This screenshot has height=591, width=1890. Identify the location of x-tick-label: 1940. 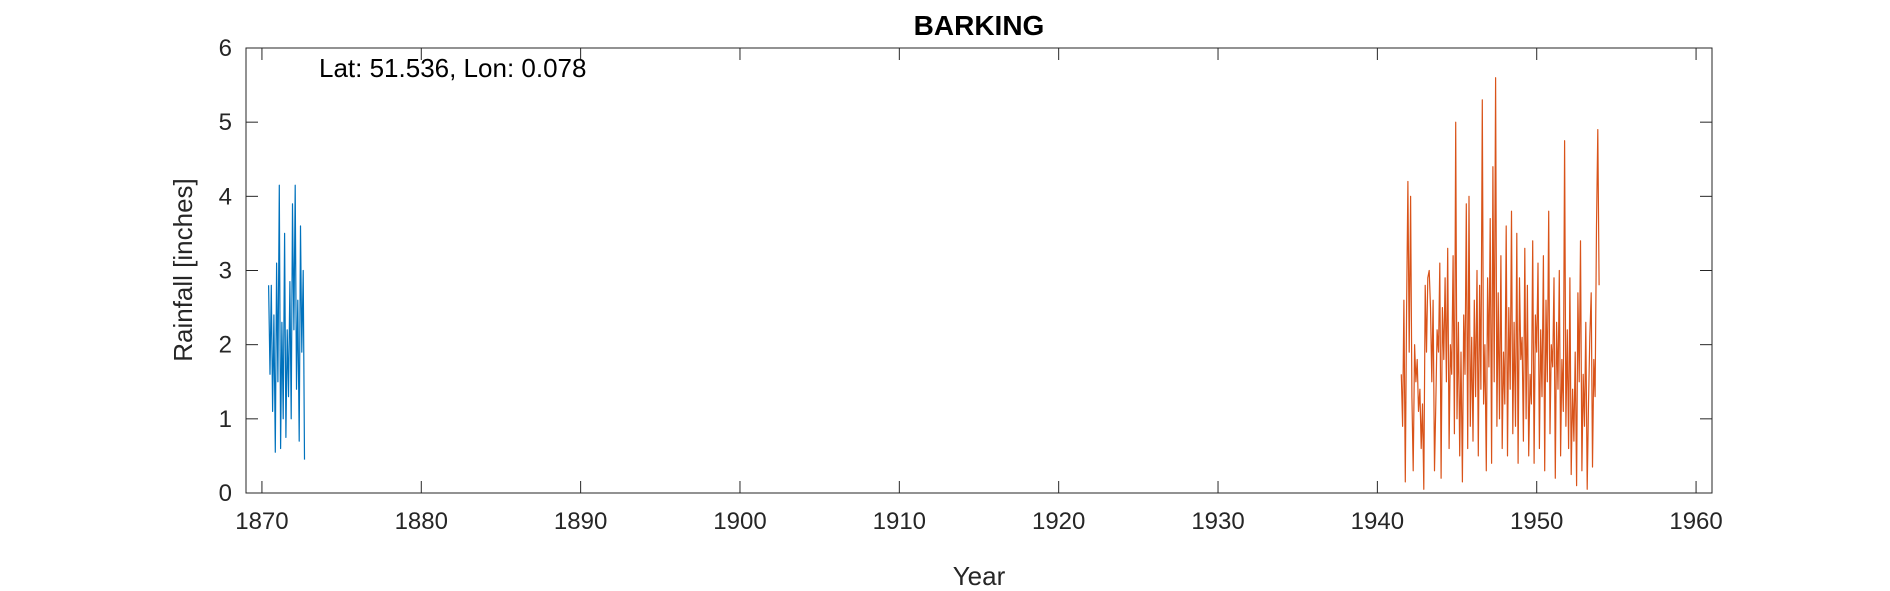
(1377, 521).